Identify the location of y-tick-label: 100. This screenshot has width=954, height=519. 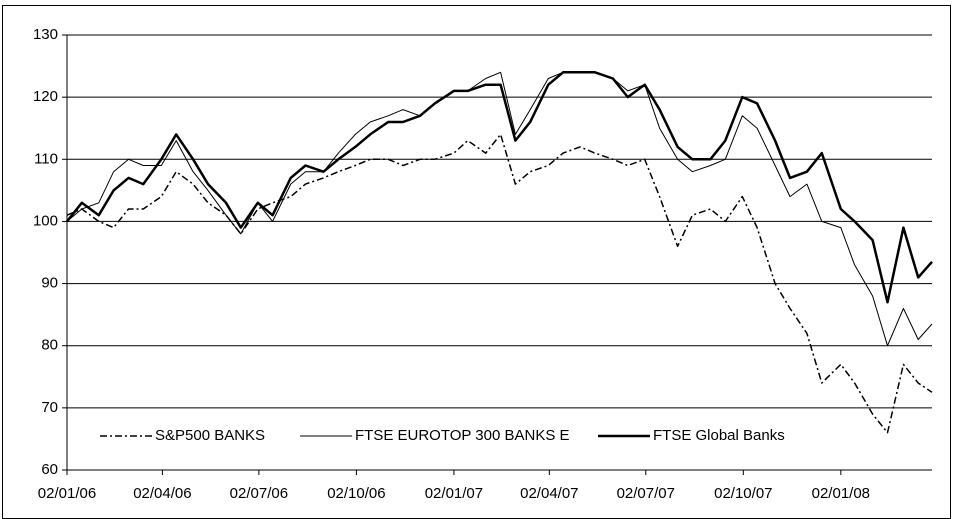
(45, 220).